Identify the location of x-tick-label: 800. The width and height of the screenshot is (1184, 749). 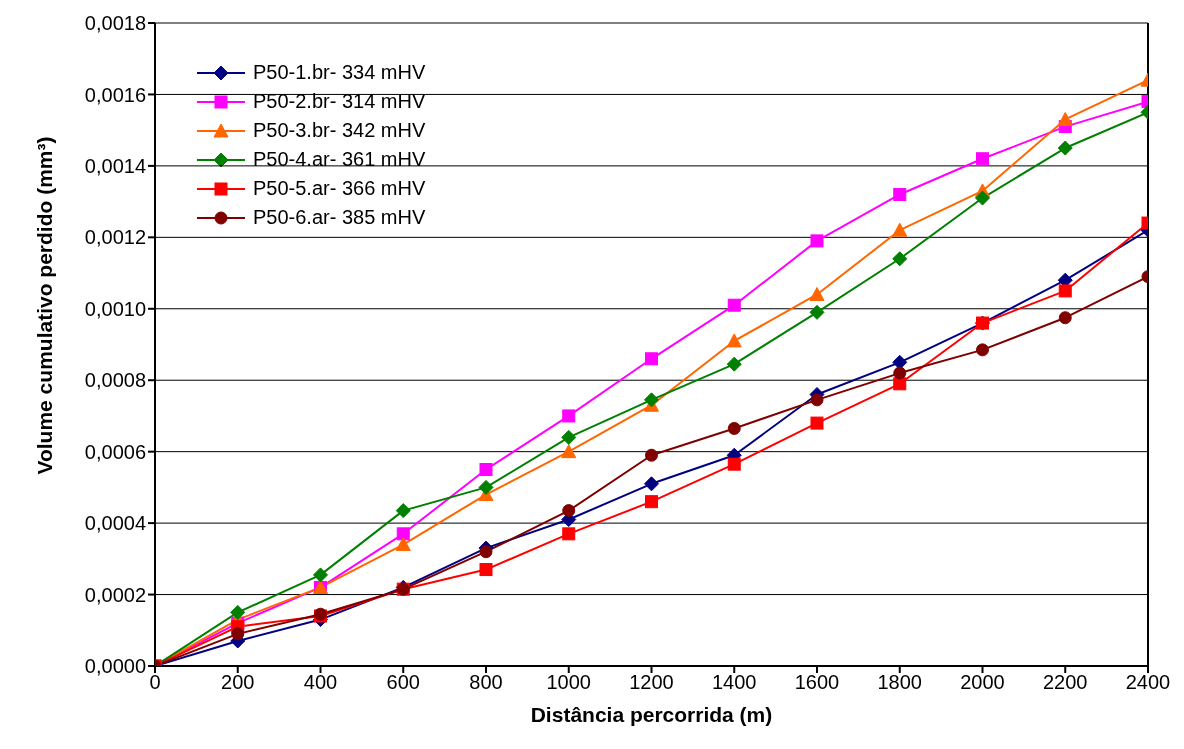
(486, 682).